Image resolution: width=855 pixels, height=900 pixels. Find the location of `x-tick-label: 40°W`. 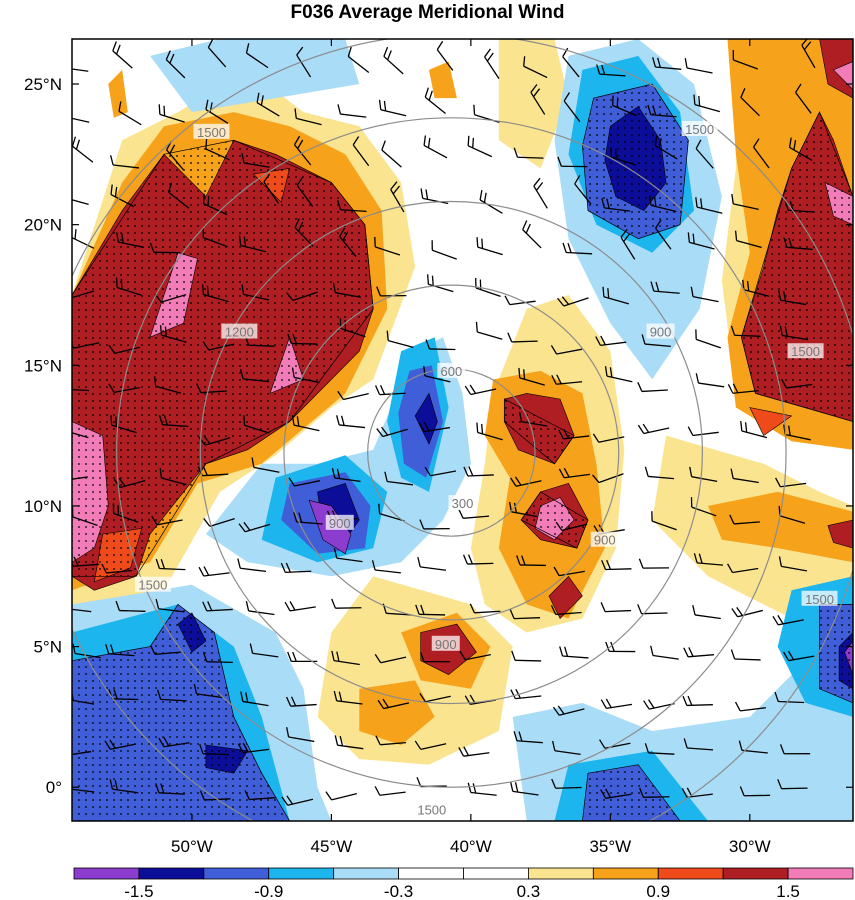

x-tick-label: 40°W is located at coordinates (471, 846).